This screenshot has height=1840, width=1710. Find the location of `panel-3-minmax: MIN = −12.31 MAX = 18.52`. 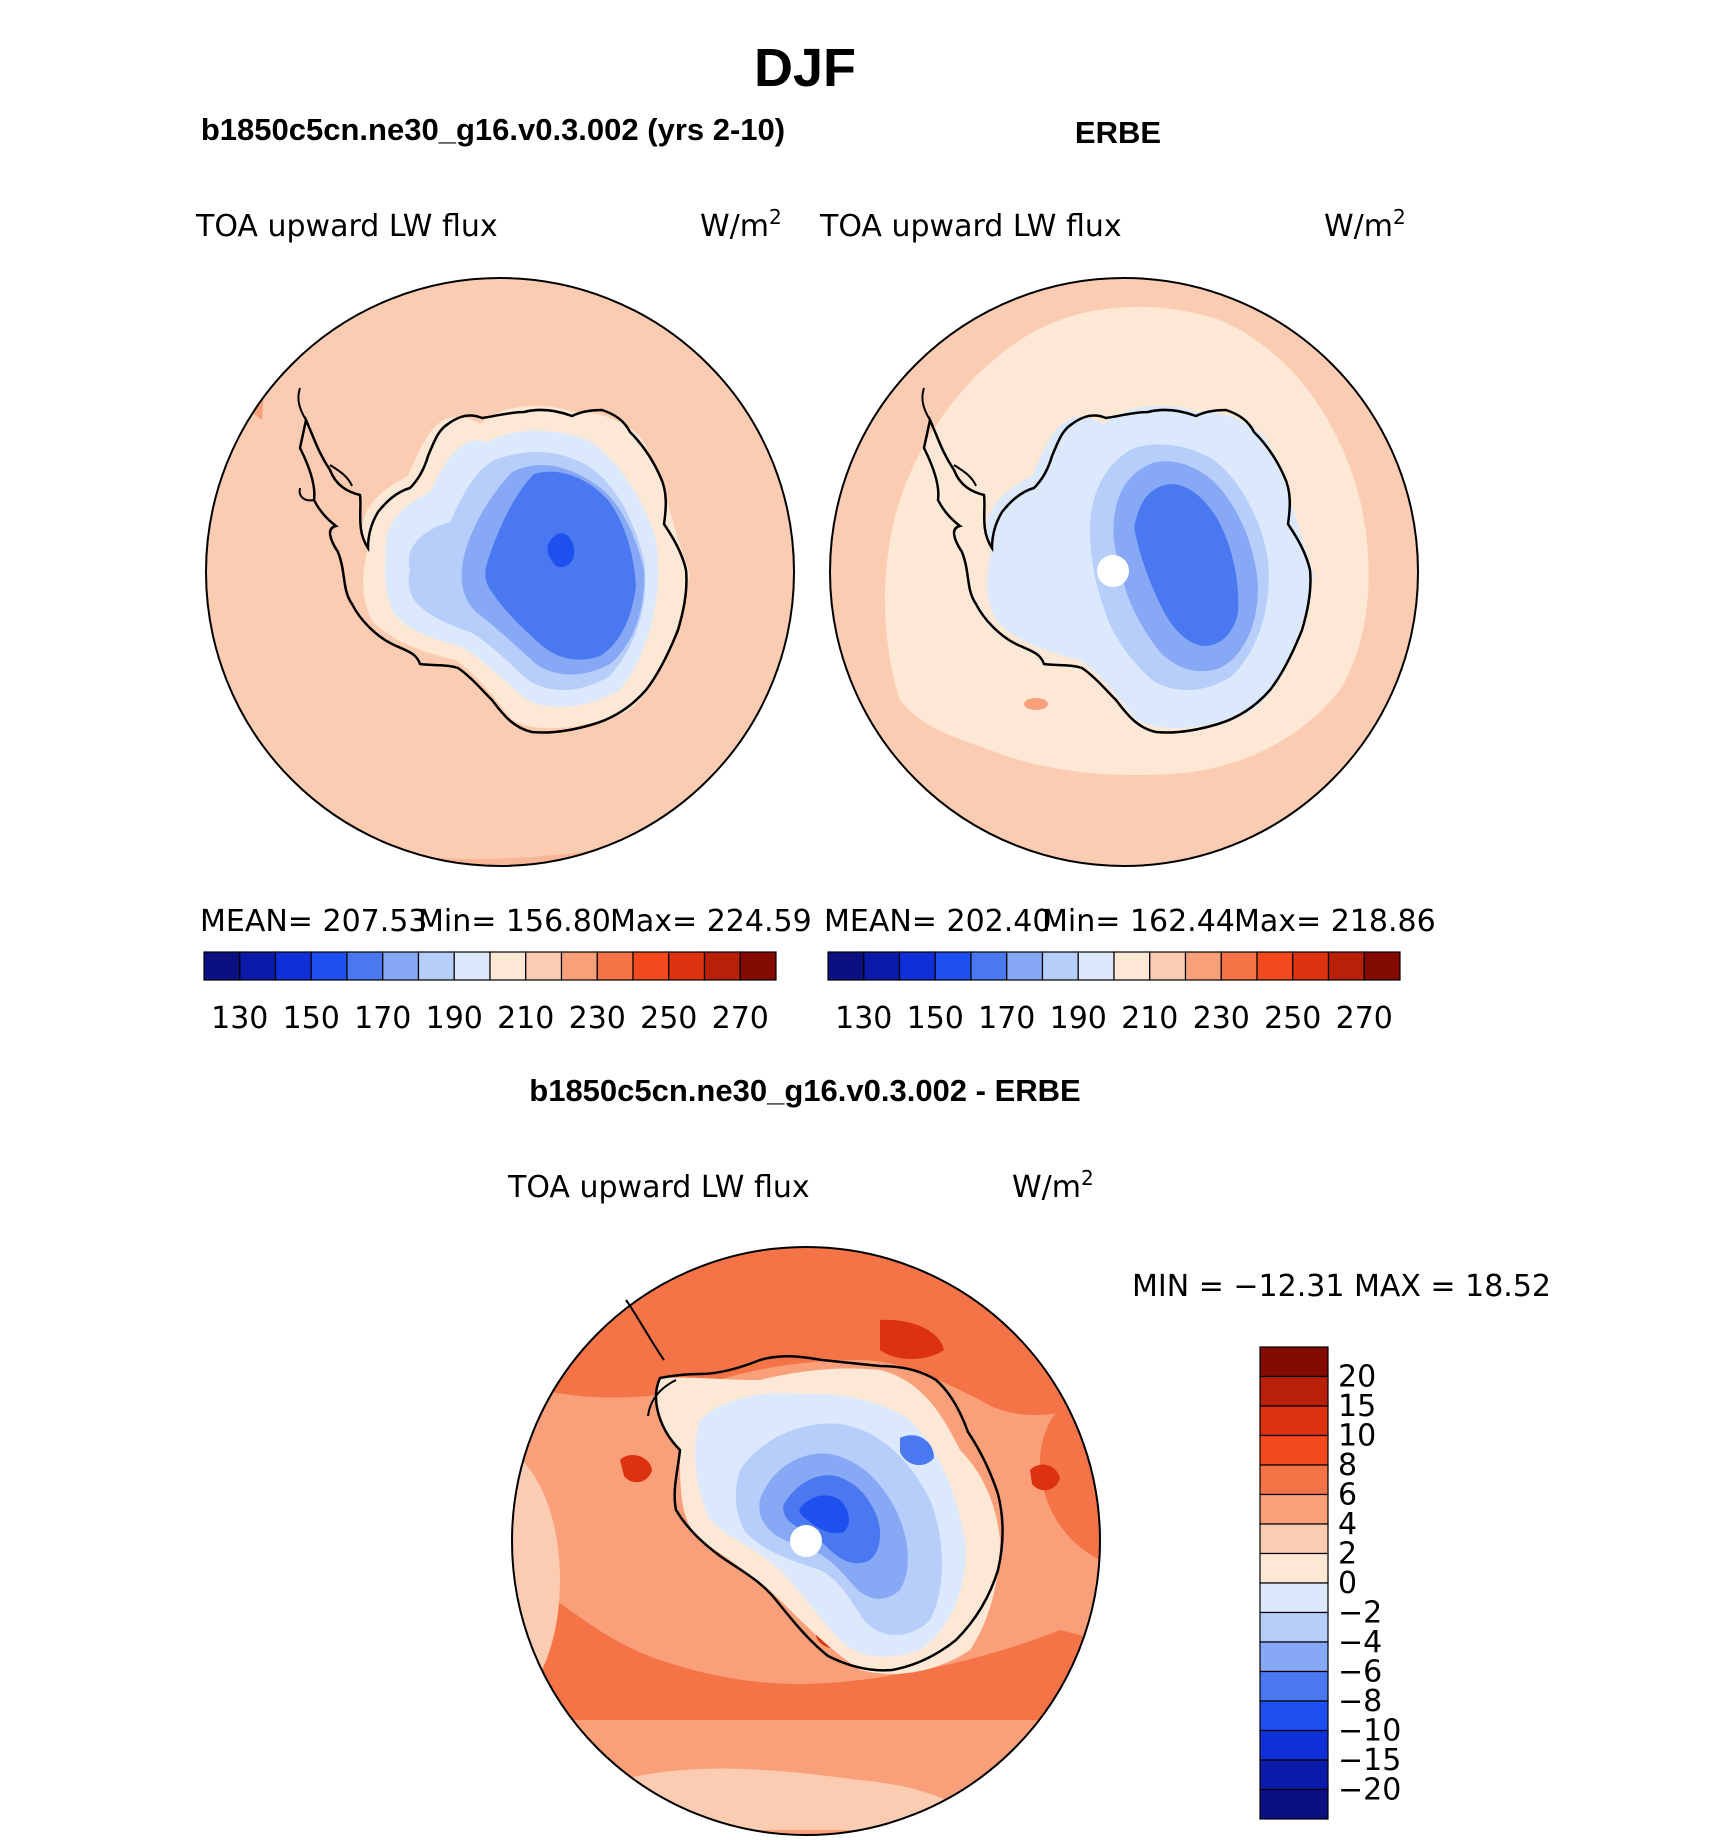

panel-3-minmax: MIN = −12.31 MAX = 18.52 is located at coordinates (1341, 1286).